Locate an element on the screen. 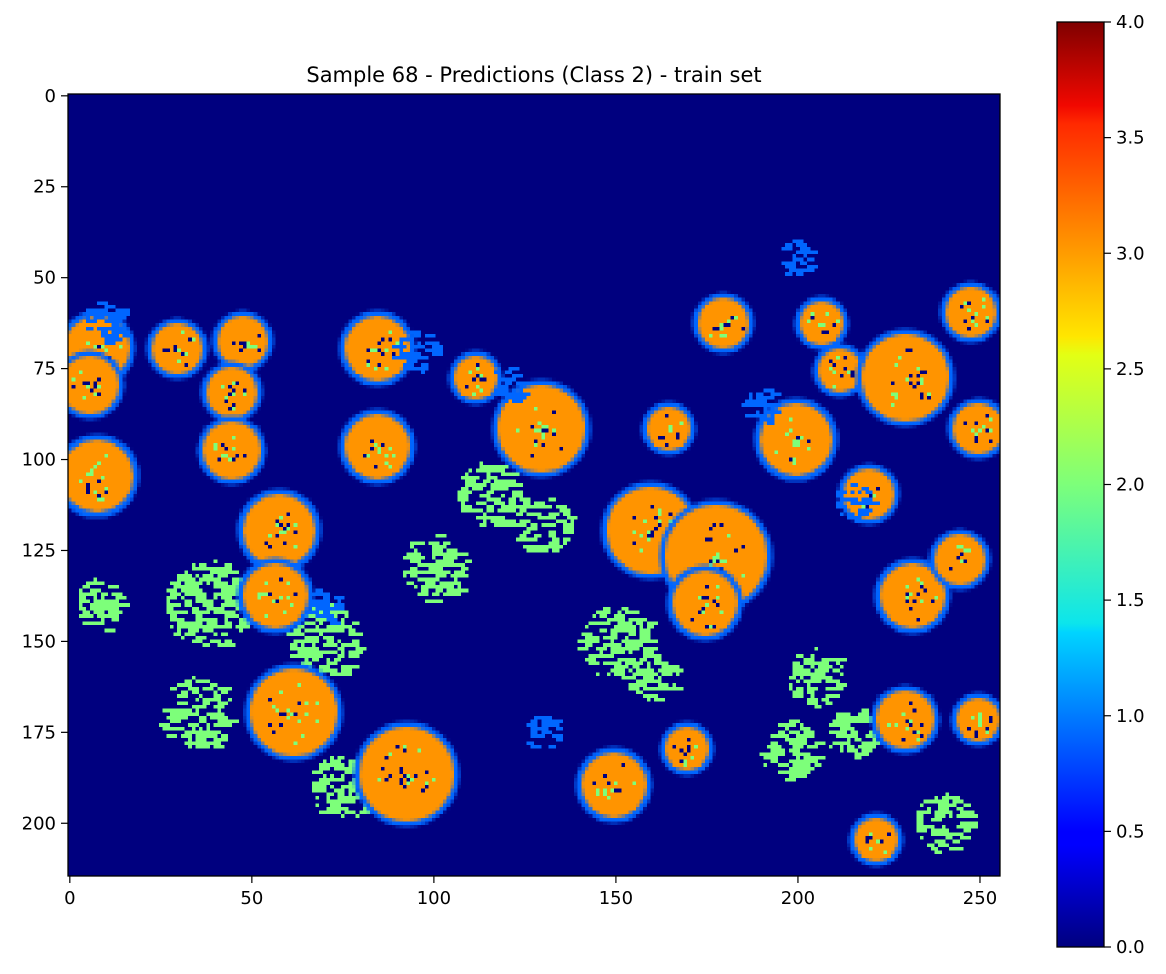  x-tick-label: 150 is located at coordinates (616, 898).